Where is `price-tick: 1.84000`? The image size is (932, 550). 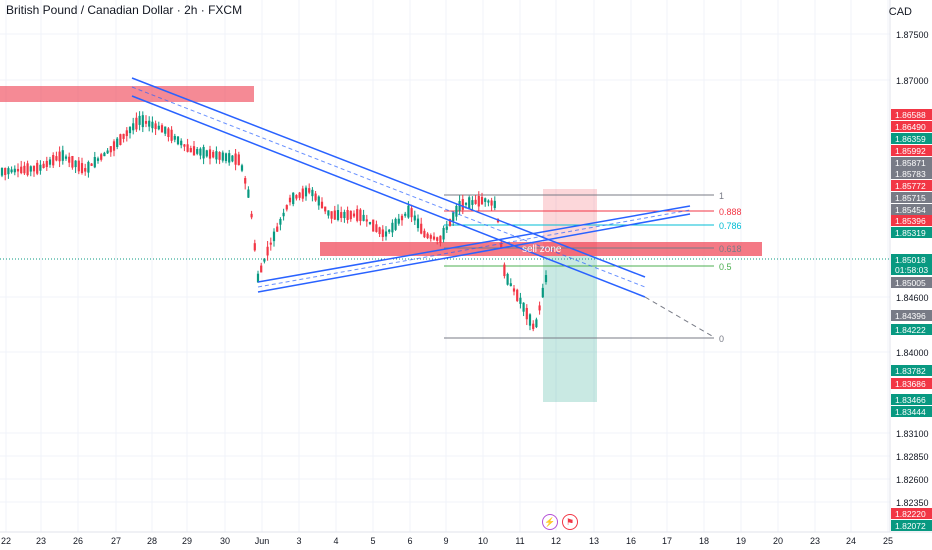
price-tick: 1.84000 is located at coordinates (912, 353).